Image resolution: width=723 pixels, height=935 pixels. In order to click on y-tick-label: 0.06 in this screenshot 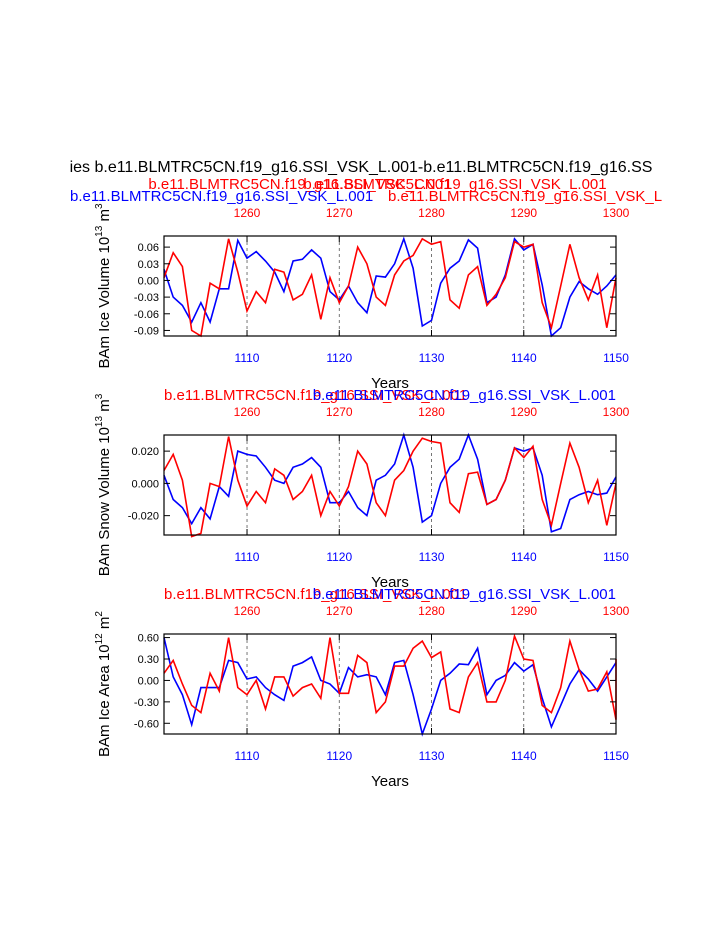, I will do `click(148, 248)`.